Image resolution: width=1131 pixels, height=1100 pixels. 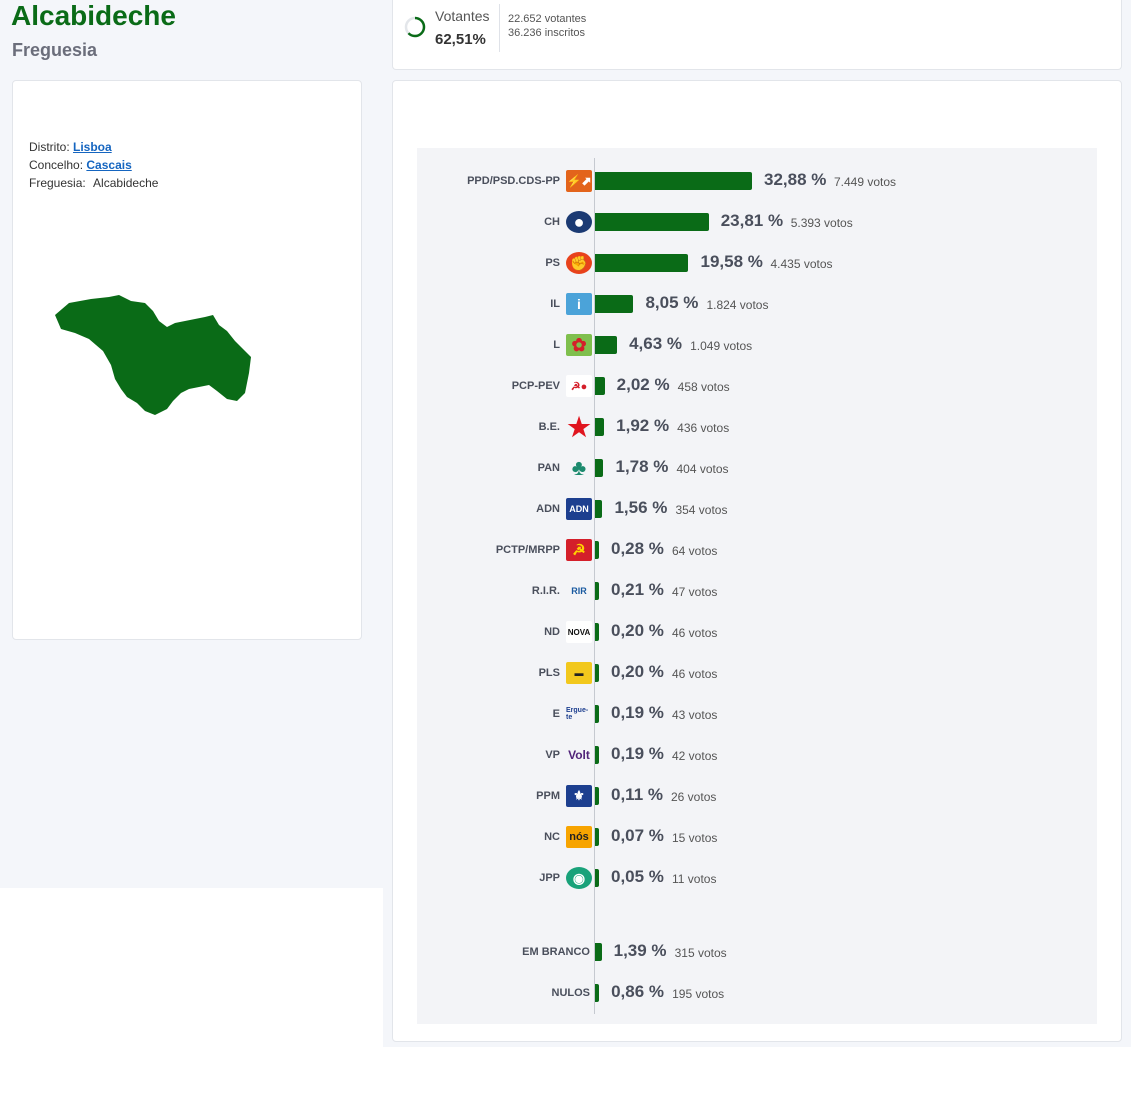 I want to click on result-percent: 0,21 %, so click(x=637, y=589).